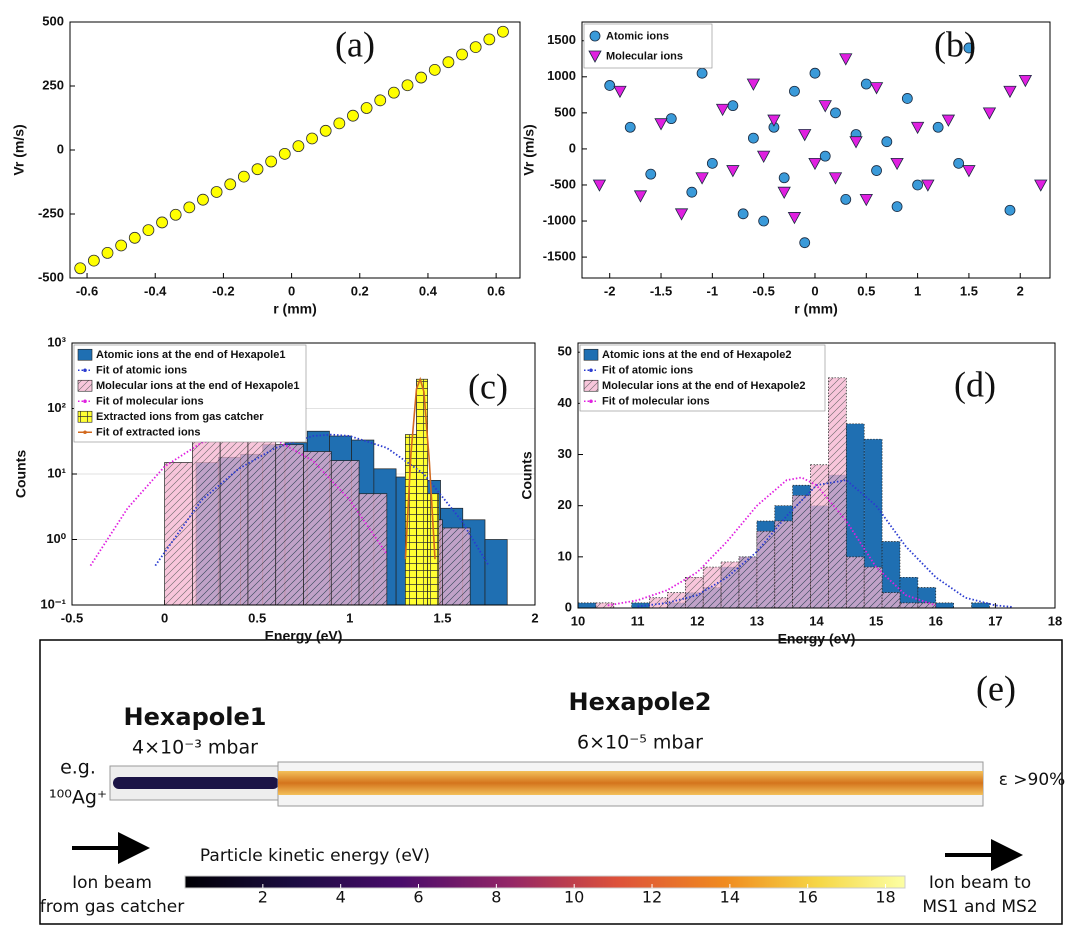  What do you see at coordinates (51, 276) in the screenshot?
I see `y-tick-label: -500` at bounding box center [51, 276].